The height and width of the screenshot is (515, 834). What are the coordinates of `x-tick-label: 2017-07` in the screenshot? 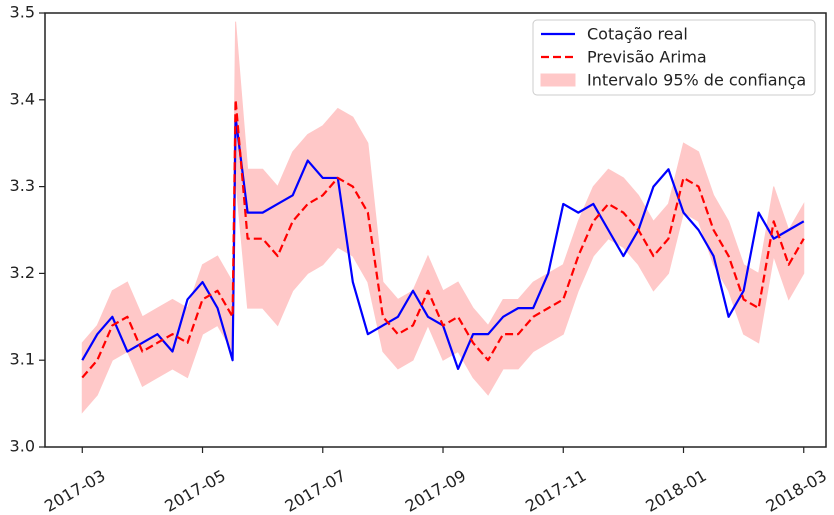 It's located at (315, 490).